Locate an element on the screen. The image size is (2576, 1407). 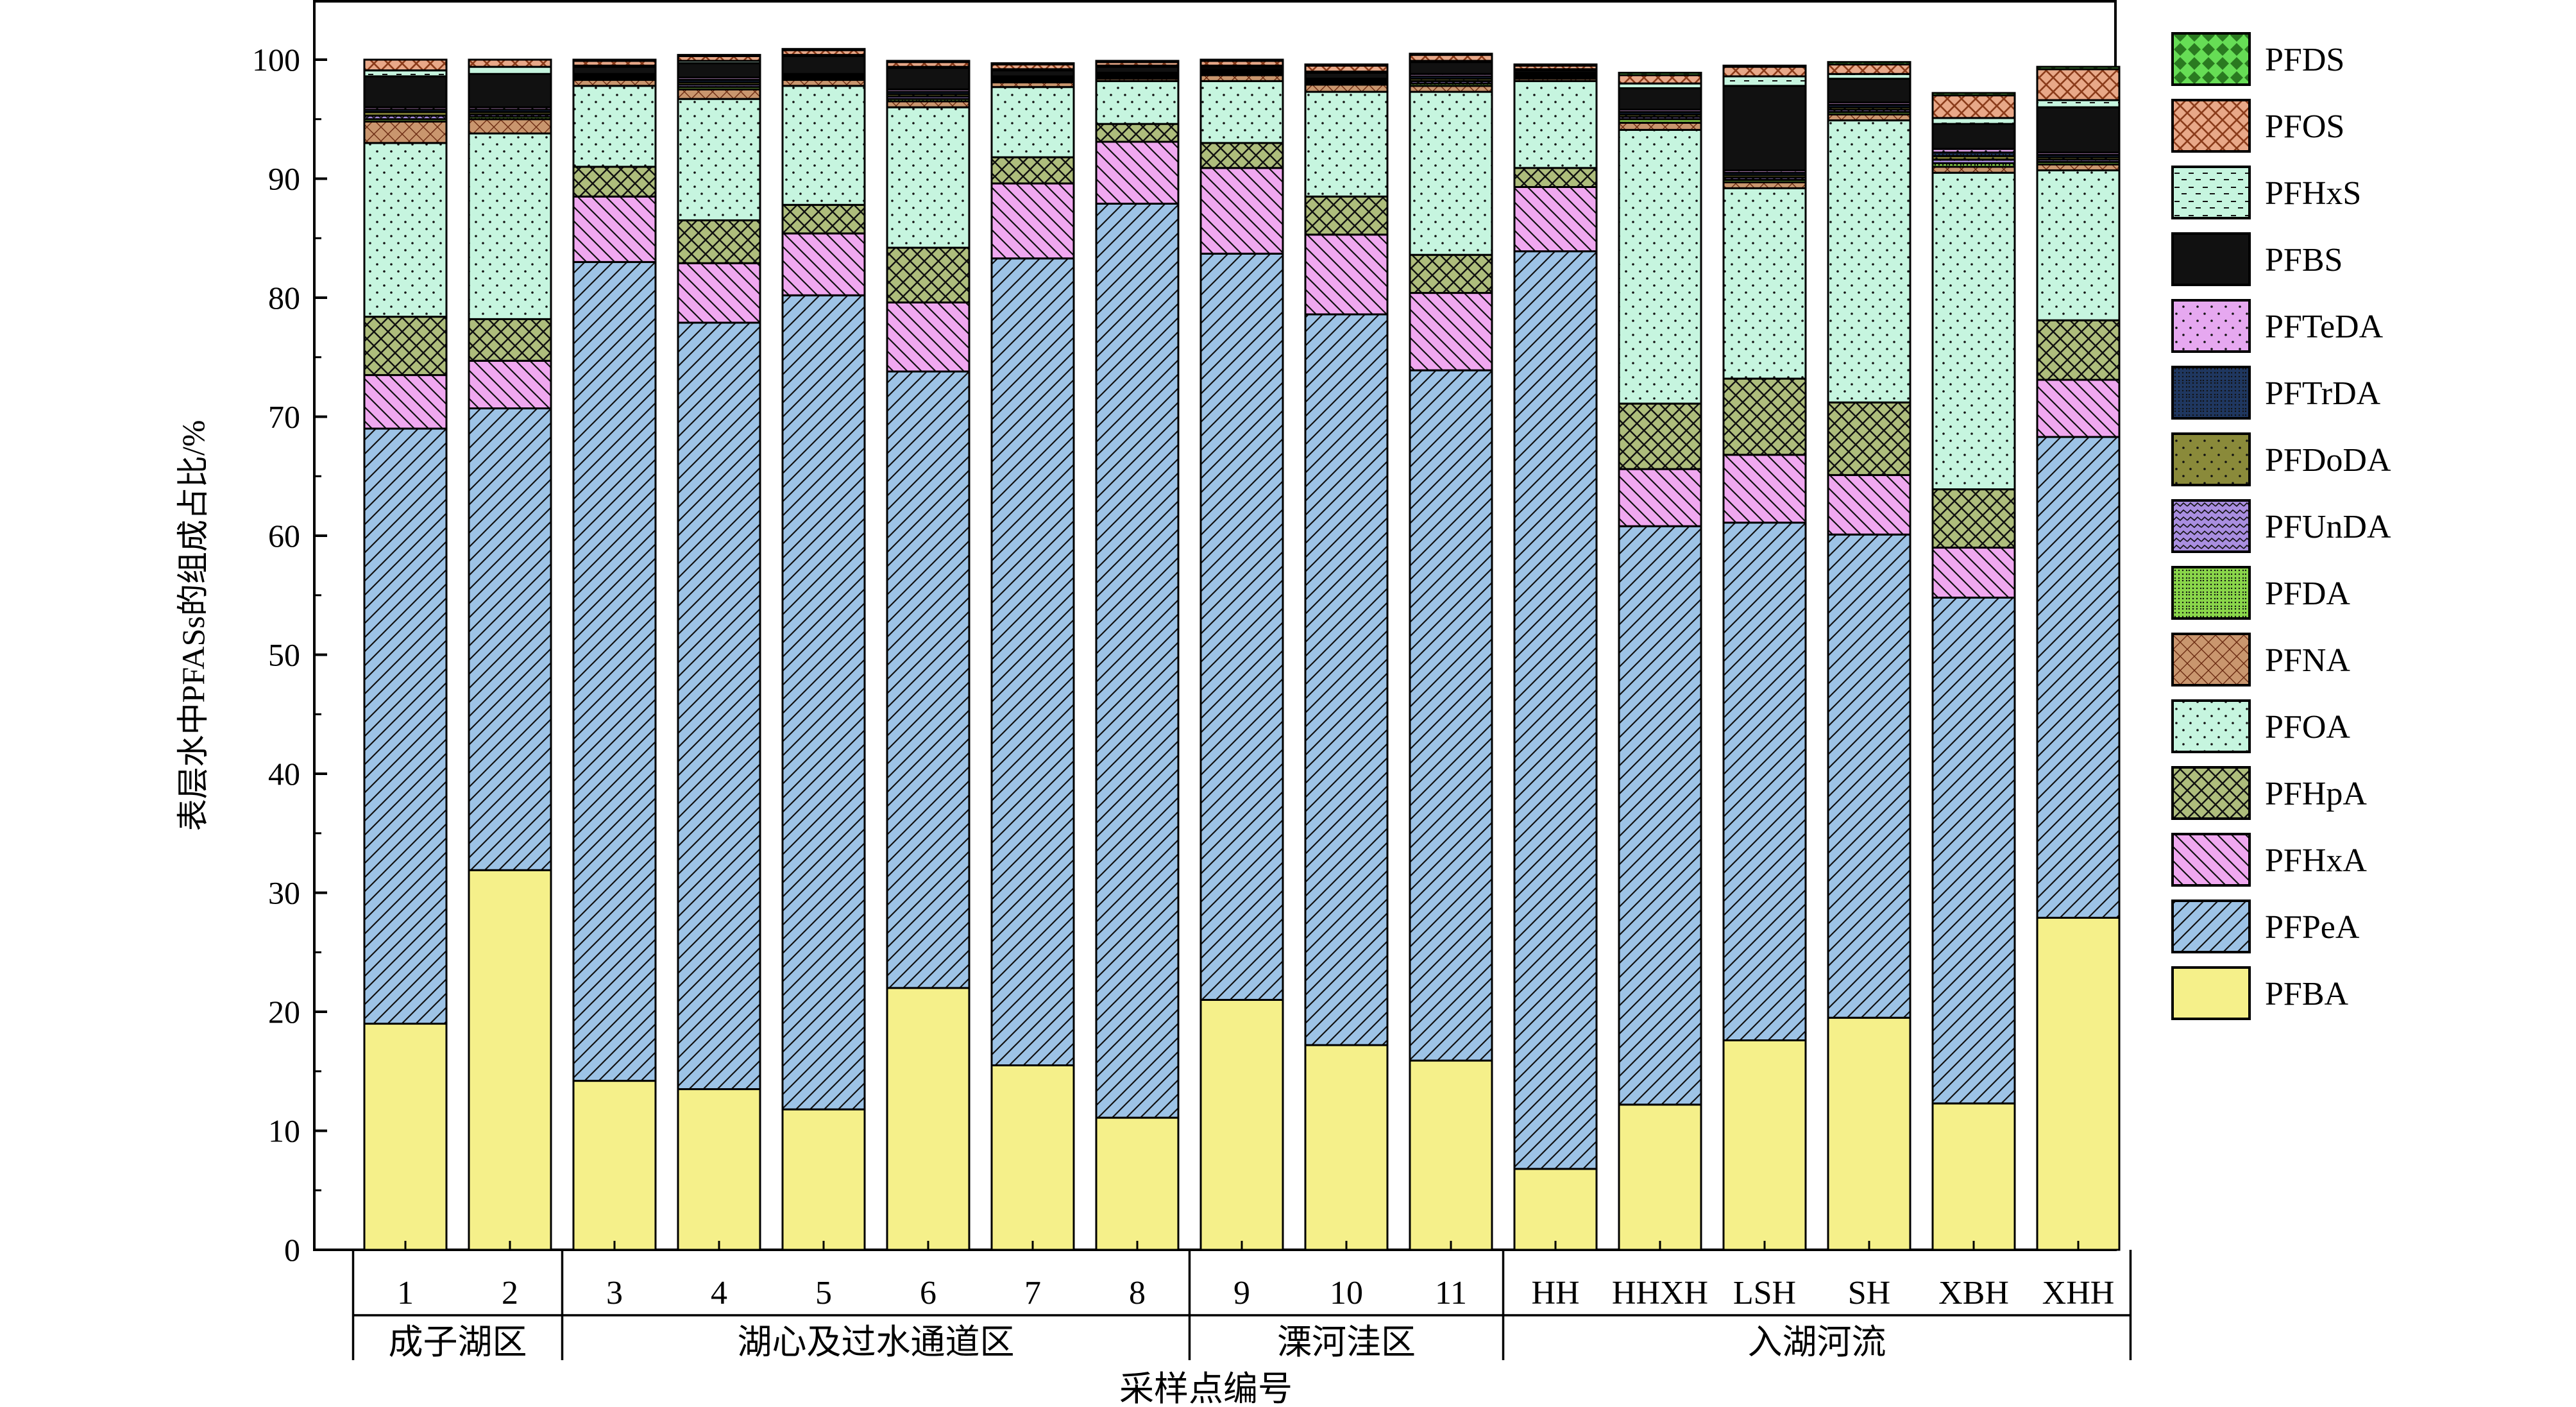
bar-segment-PFOS-LSH is located at coordinates (1764, 71).